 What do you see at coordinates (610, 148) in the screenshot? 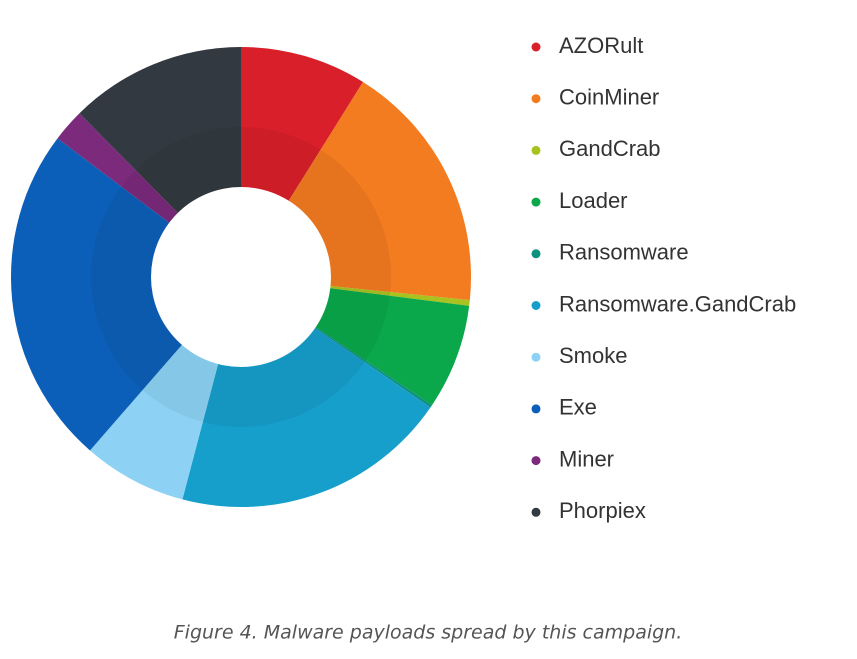
I see `legend-label: GandCrab` at bounding box center [610, 148].